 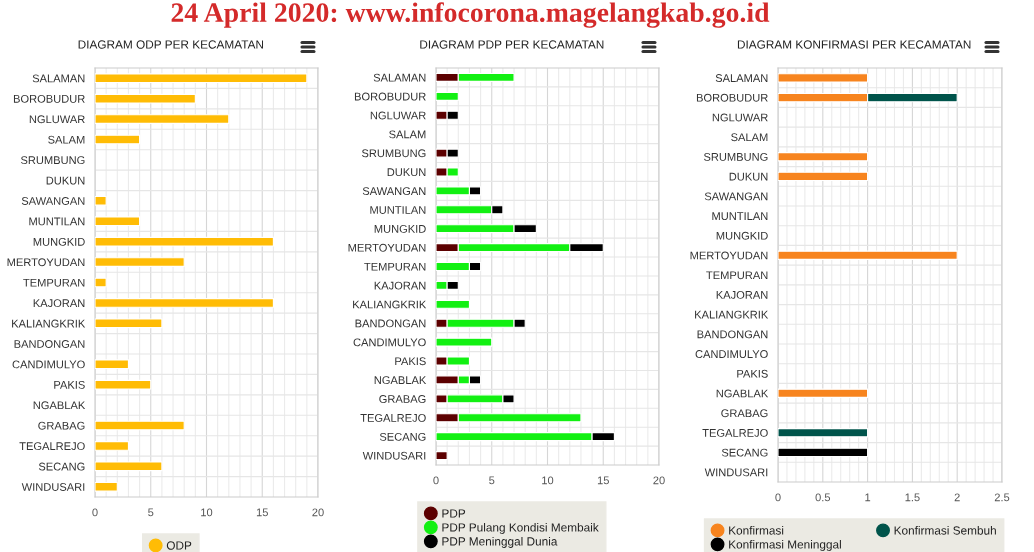 What do you see at coordinates (470, 15) in the screenshot?
I see `text: 24 April 2020: www.infocorona.magelangkab.go.id` at bounding box center [470, 15].